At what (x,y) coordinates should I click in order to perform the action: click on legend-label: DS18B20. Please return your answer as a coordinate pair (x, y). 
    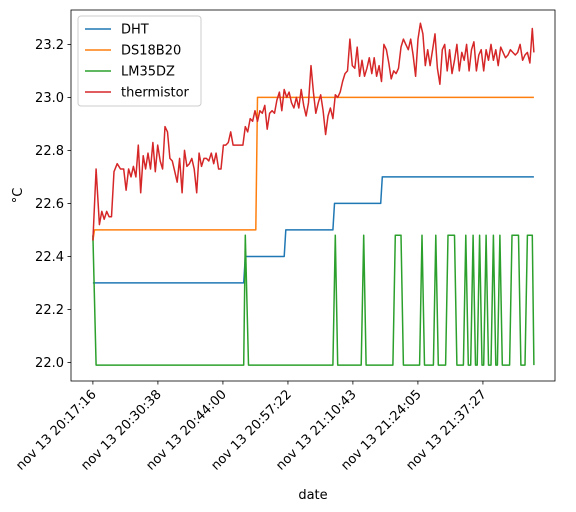
    Looking at the image, I should click on (151, 51).